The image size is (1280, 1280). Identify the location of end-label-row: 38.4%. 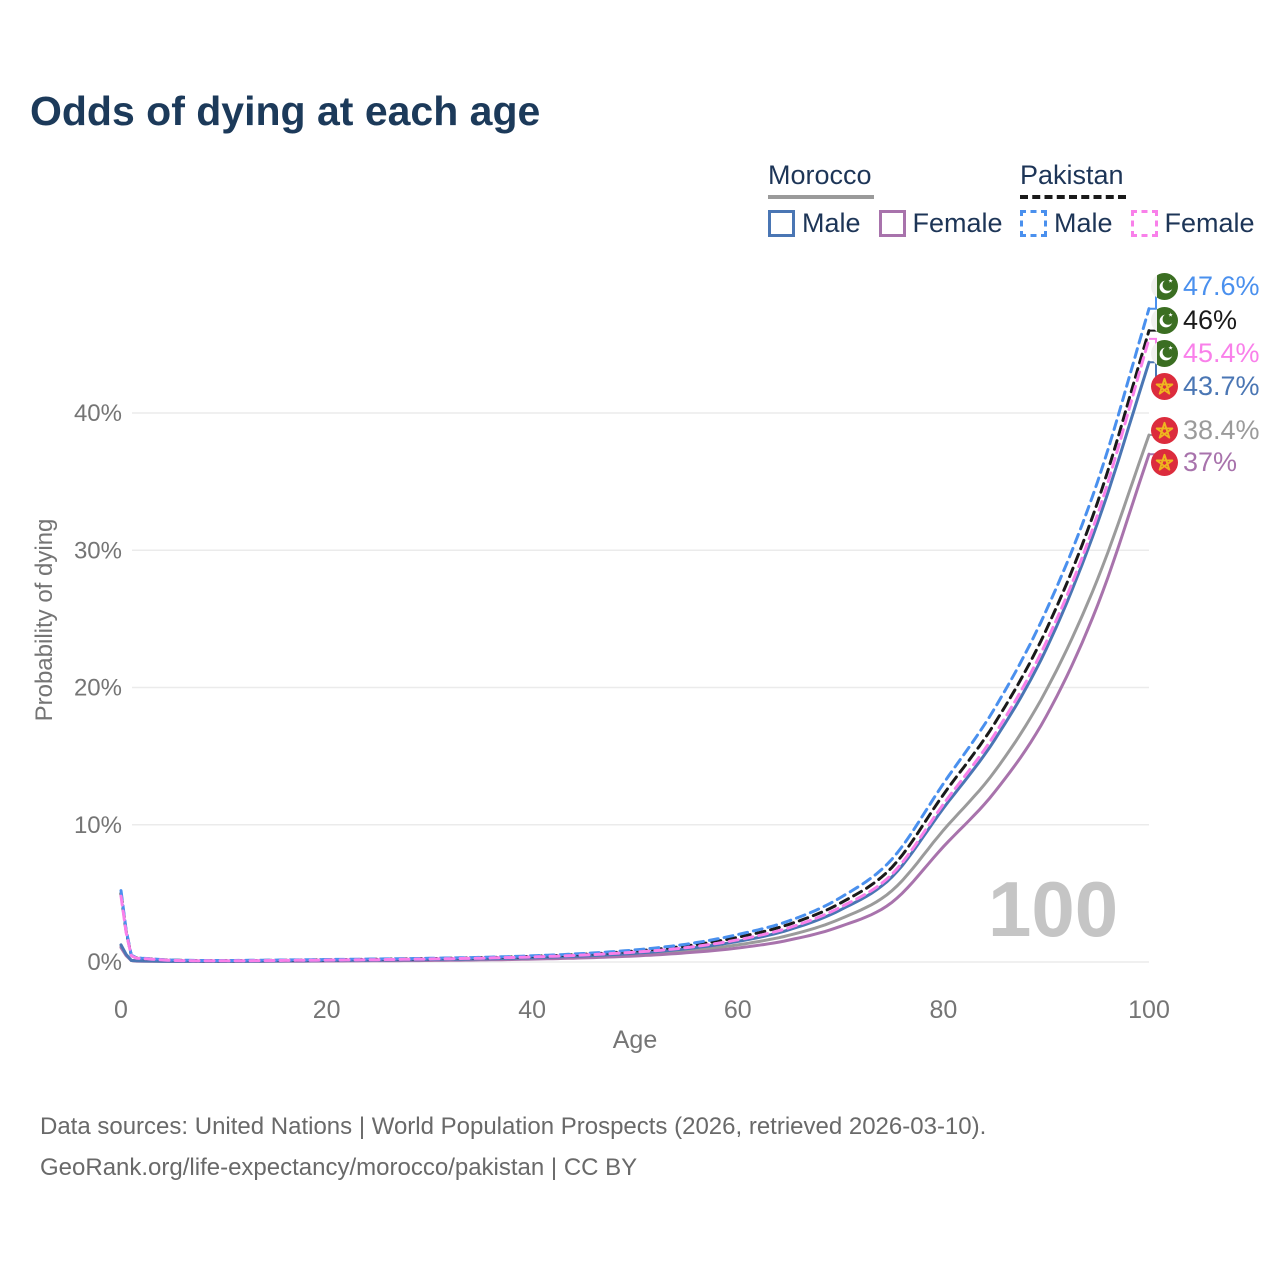
(1205, 430).